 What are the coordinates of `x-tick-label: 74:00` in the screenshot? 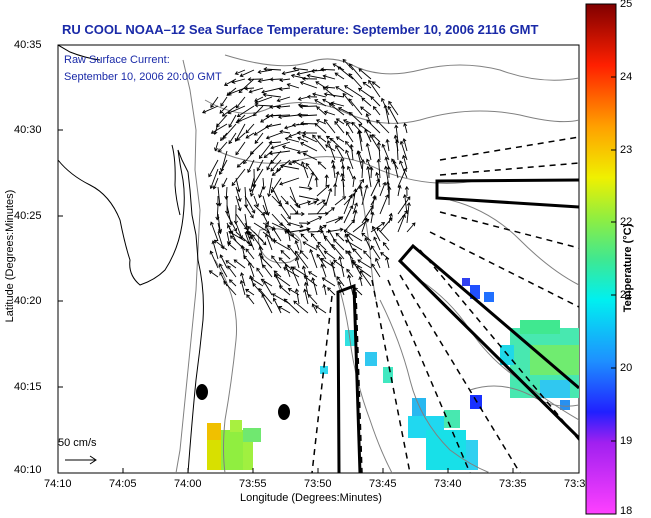 It's located at (188, 484).